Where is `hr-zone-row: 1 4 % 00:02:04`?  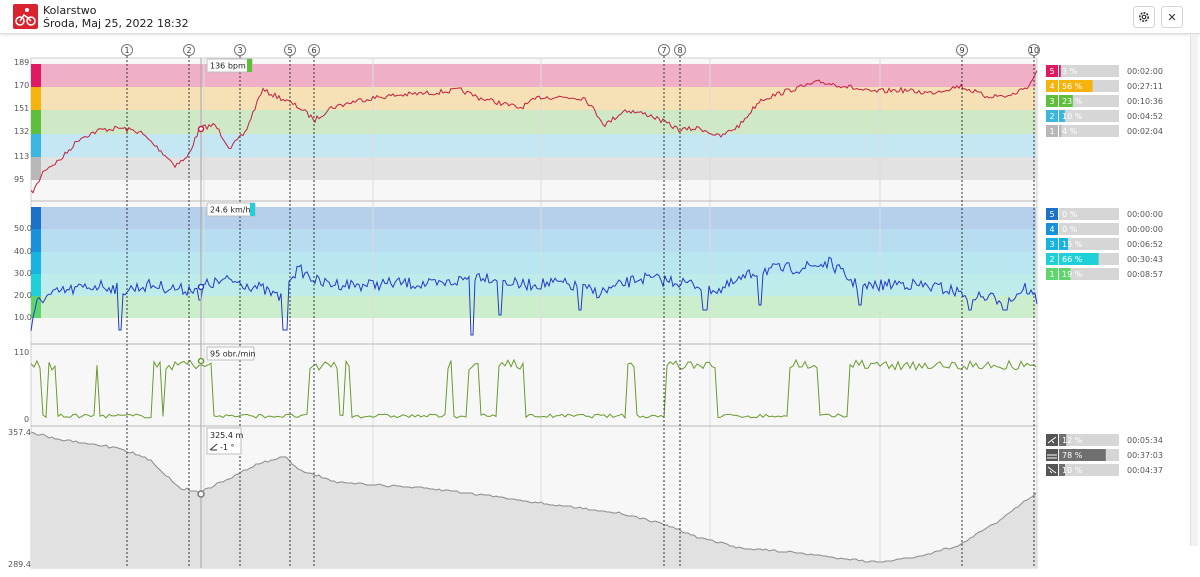 hr-zone-row: 1 4 % 00:02:04 is located at coordinates (1104, 131).